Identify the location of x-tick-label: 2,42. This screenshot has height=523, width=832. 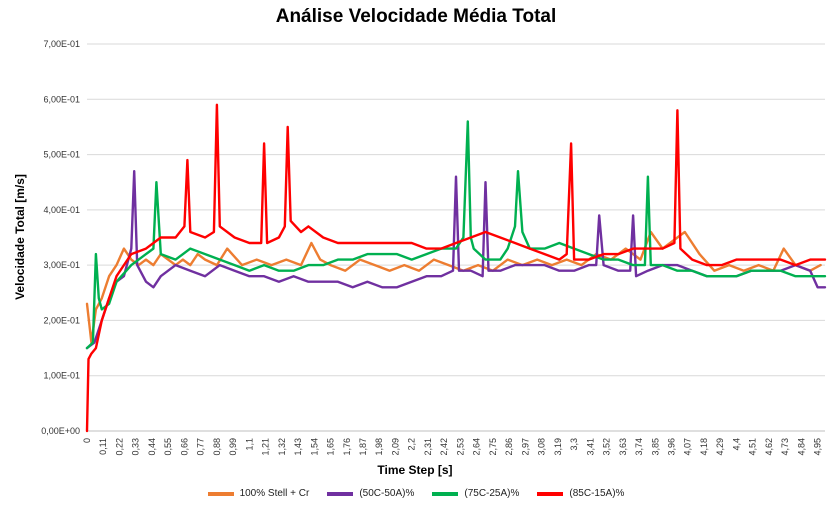
(444, 447).